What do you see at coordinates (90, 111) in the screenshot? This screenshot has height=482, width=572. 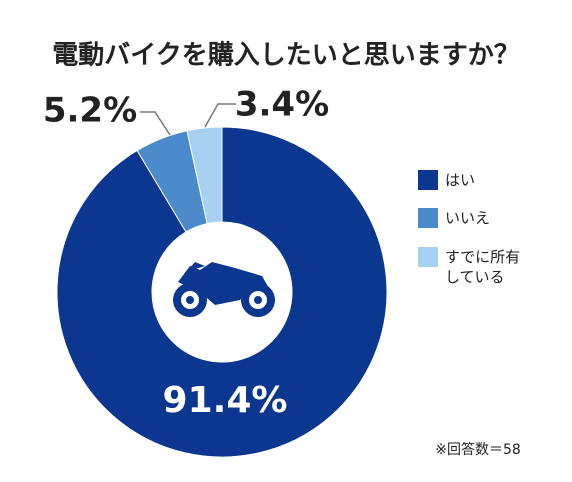 I see `data-label: 5.2%` at bounding box center [90, 111].